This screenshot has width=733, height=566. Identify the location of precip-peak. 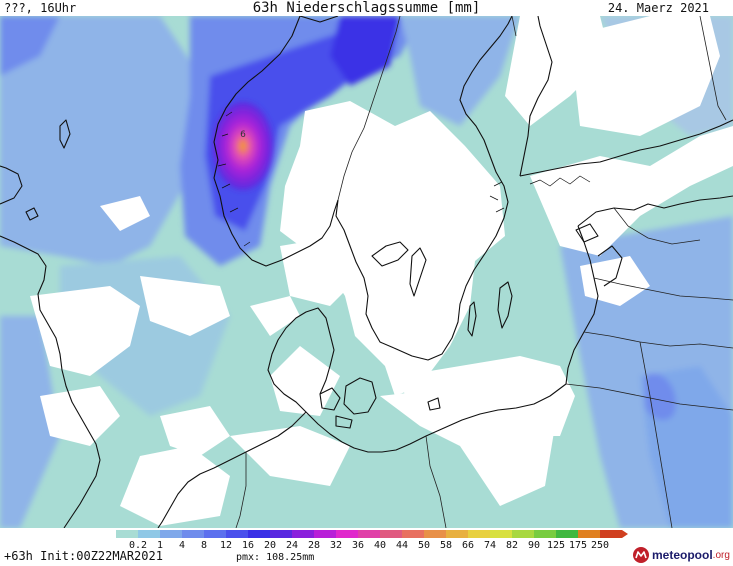
(243, 146).